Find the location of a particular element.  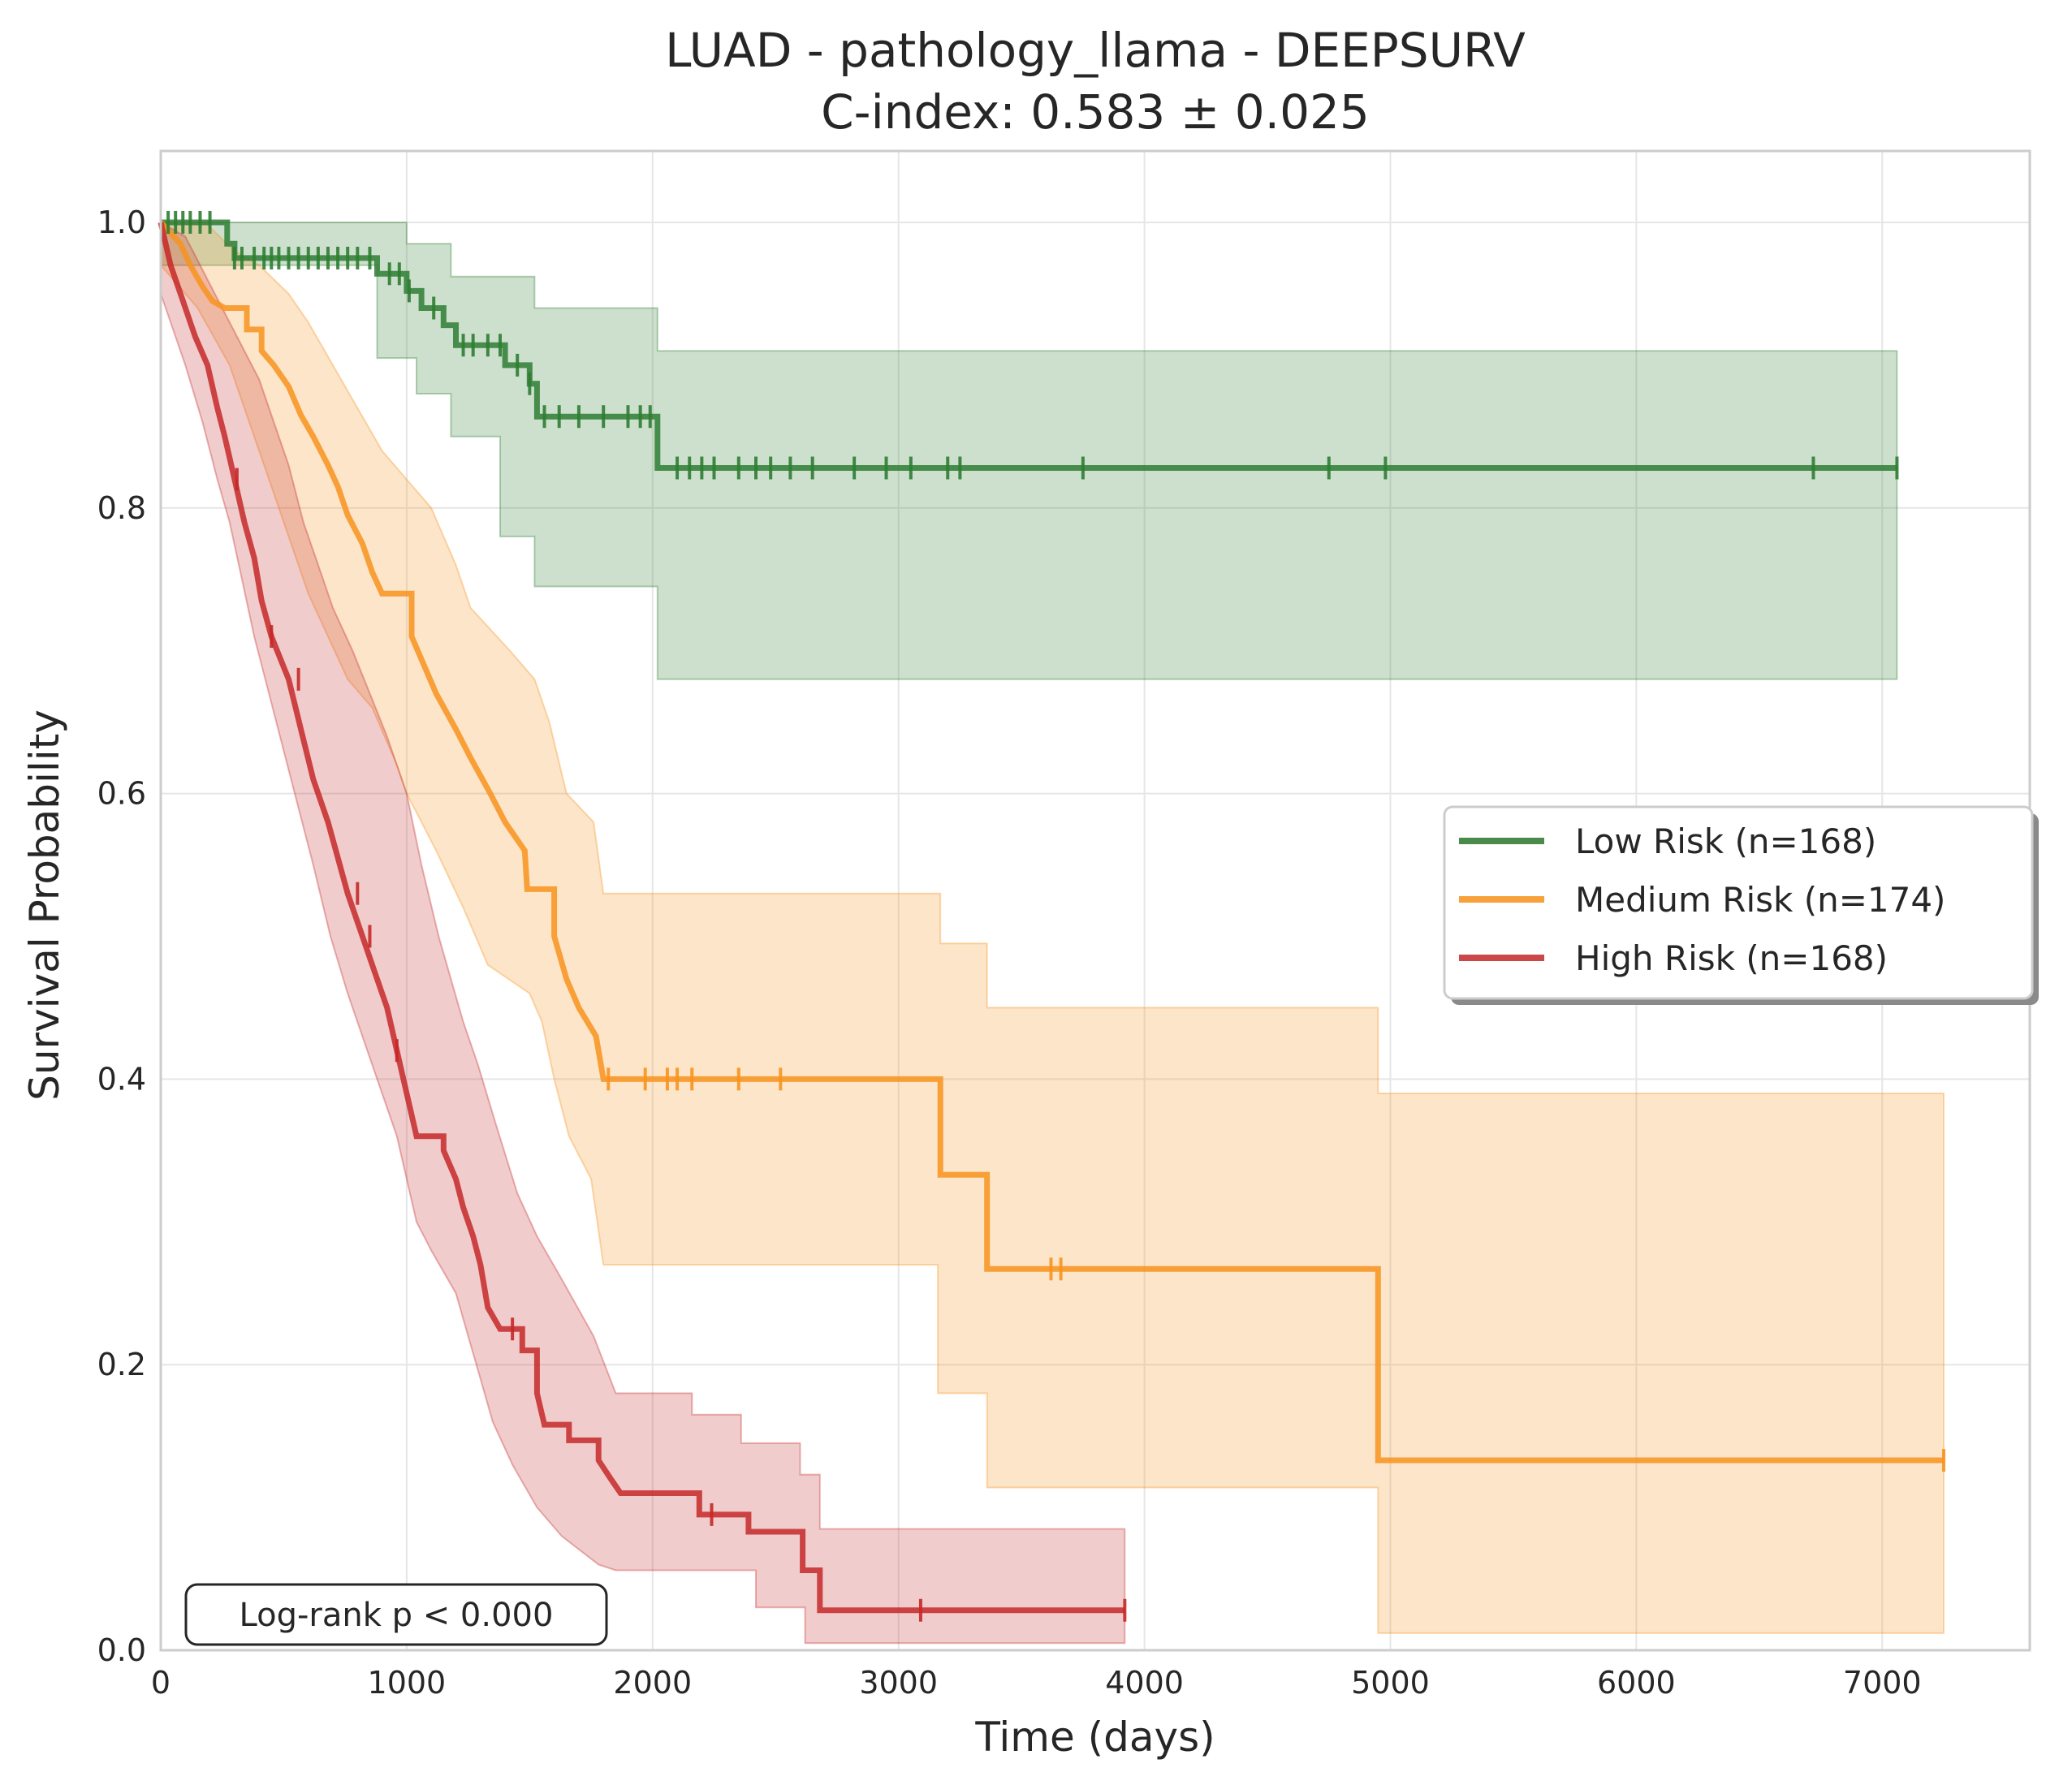

legend-box is located at coordinates (1739, 903).